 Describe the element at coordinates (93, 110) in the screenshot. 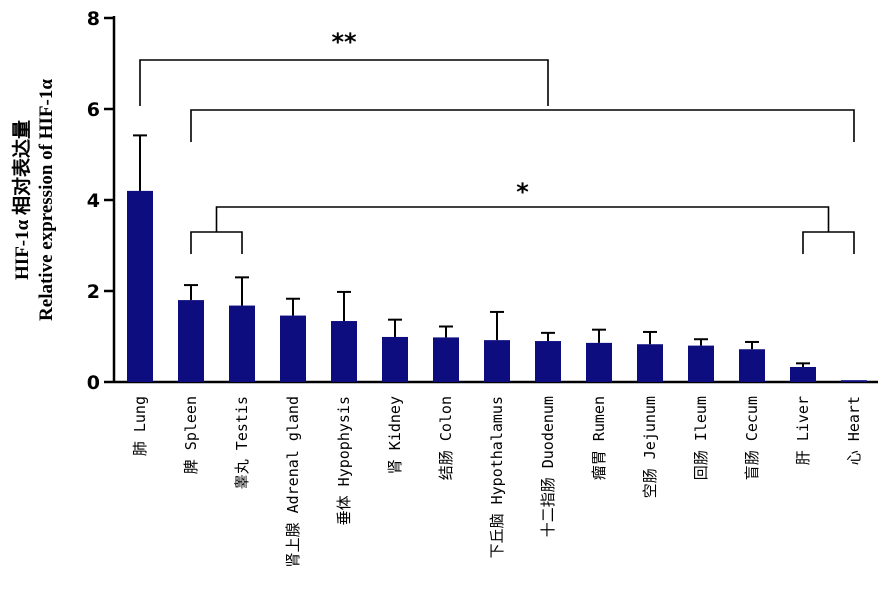

I see `y-tick-label-3: 6` at that location.